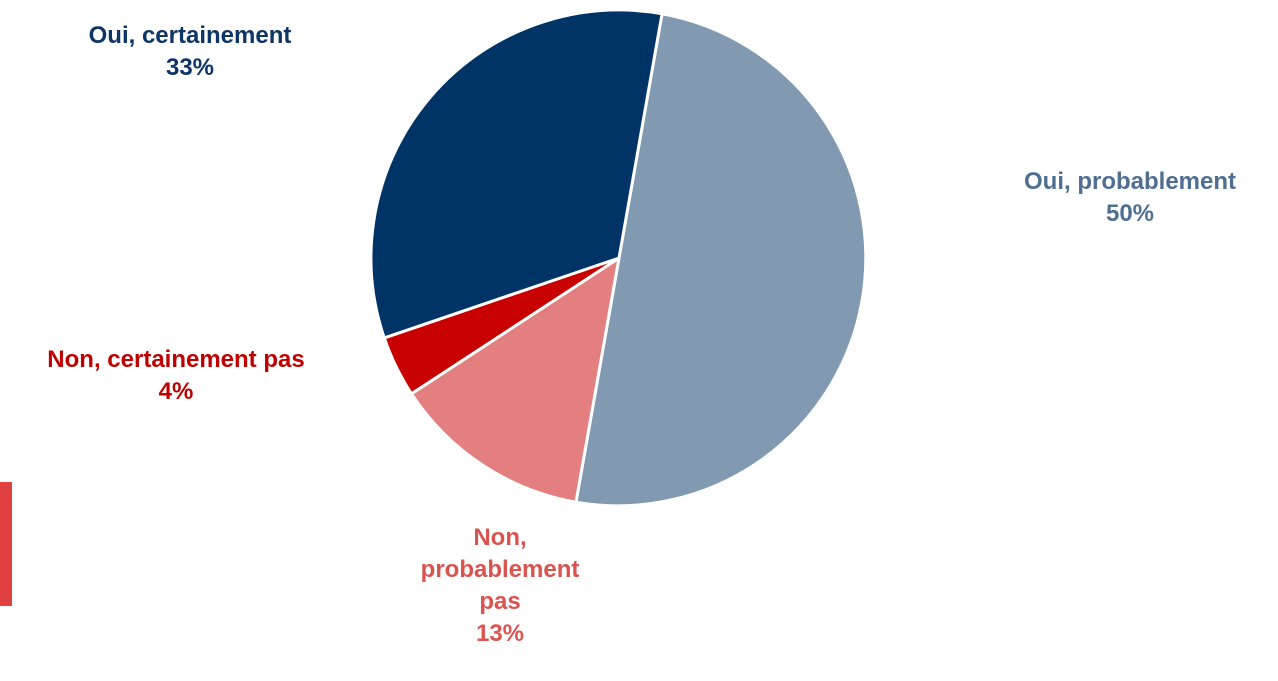 This screenshot has height=681, width=1278. What do you see at coordinates (176, 359) in the screenshot?
I see `slice-label-name: Non, certainement pas` at bounding box center [176, 359].